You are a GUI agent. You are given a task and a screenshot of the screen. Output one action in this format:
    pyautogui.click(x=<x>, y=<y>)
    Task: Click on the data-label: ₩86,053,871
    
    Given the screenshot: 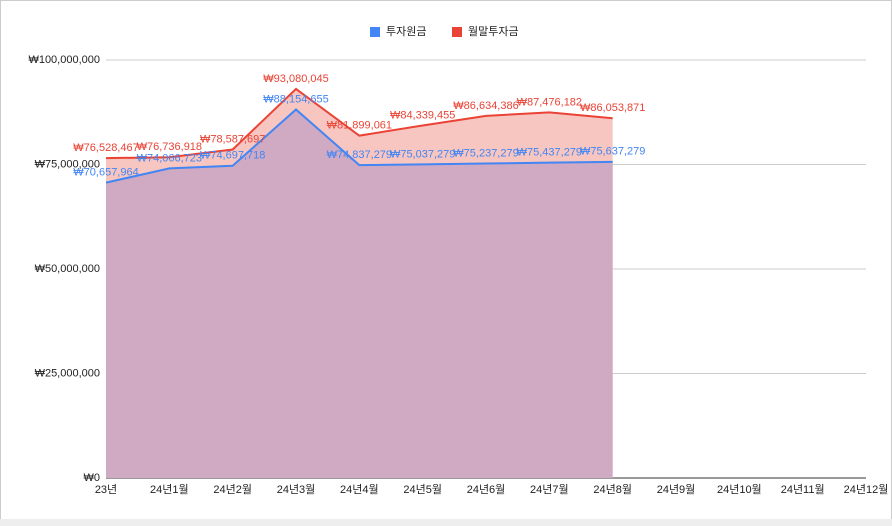 What is the action you would take?
    pyautogui.click(x=612, y=108)
    